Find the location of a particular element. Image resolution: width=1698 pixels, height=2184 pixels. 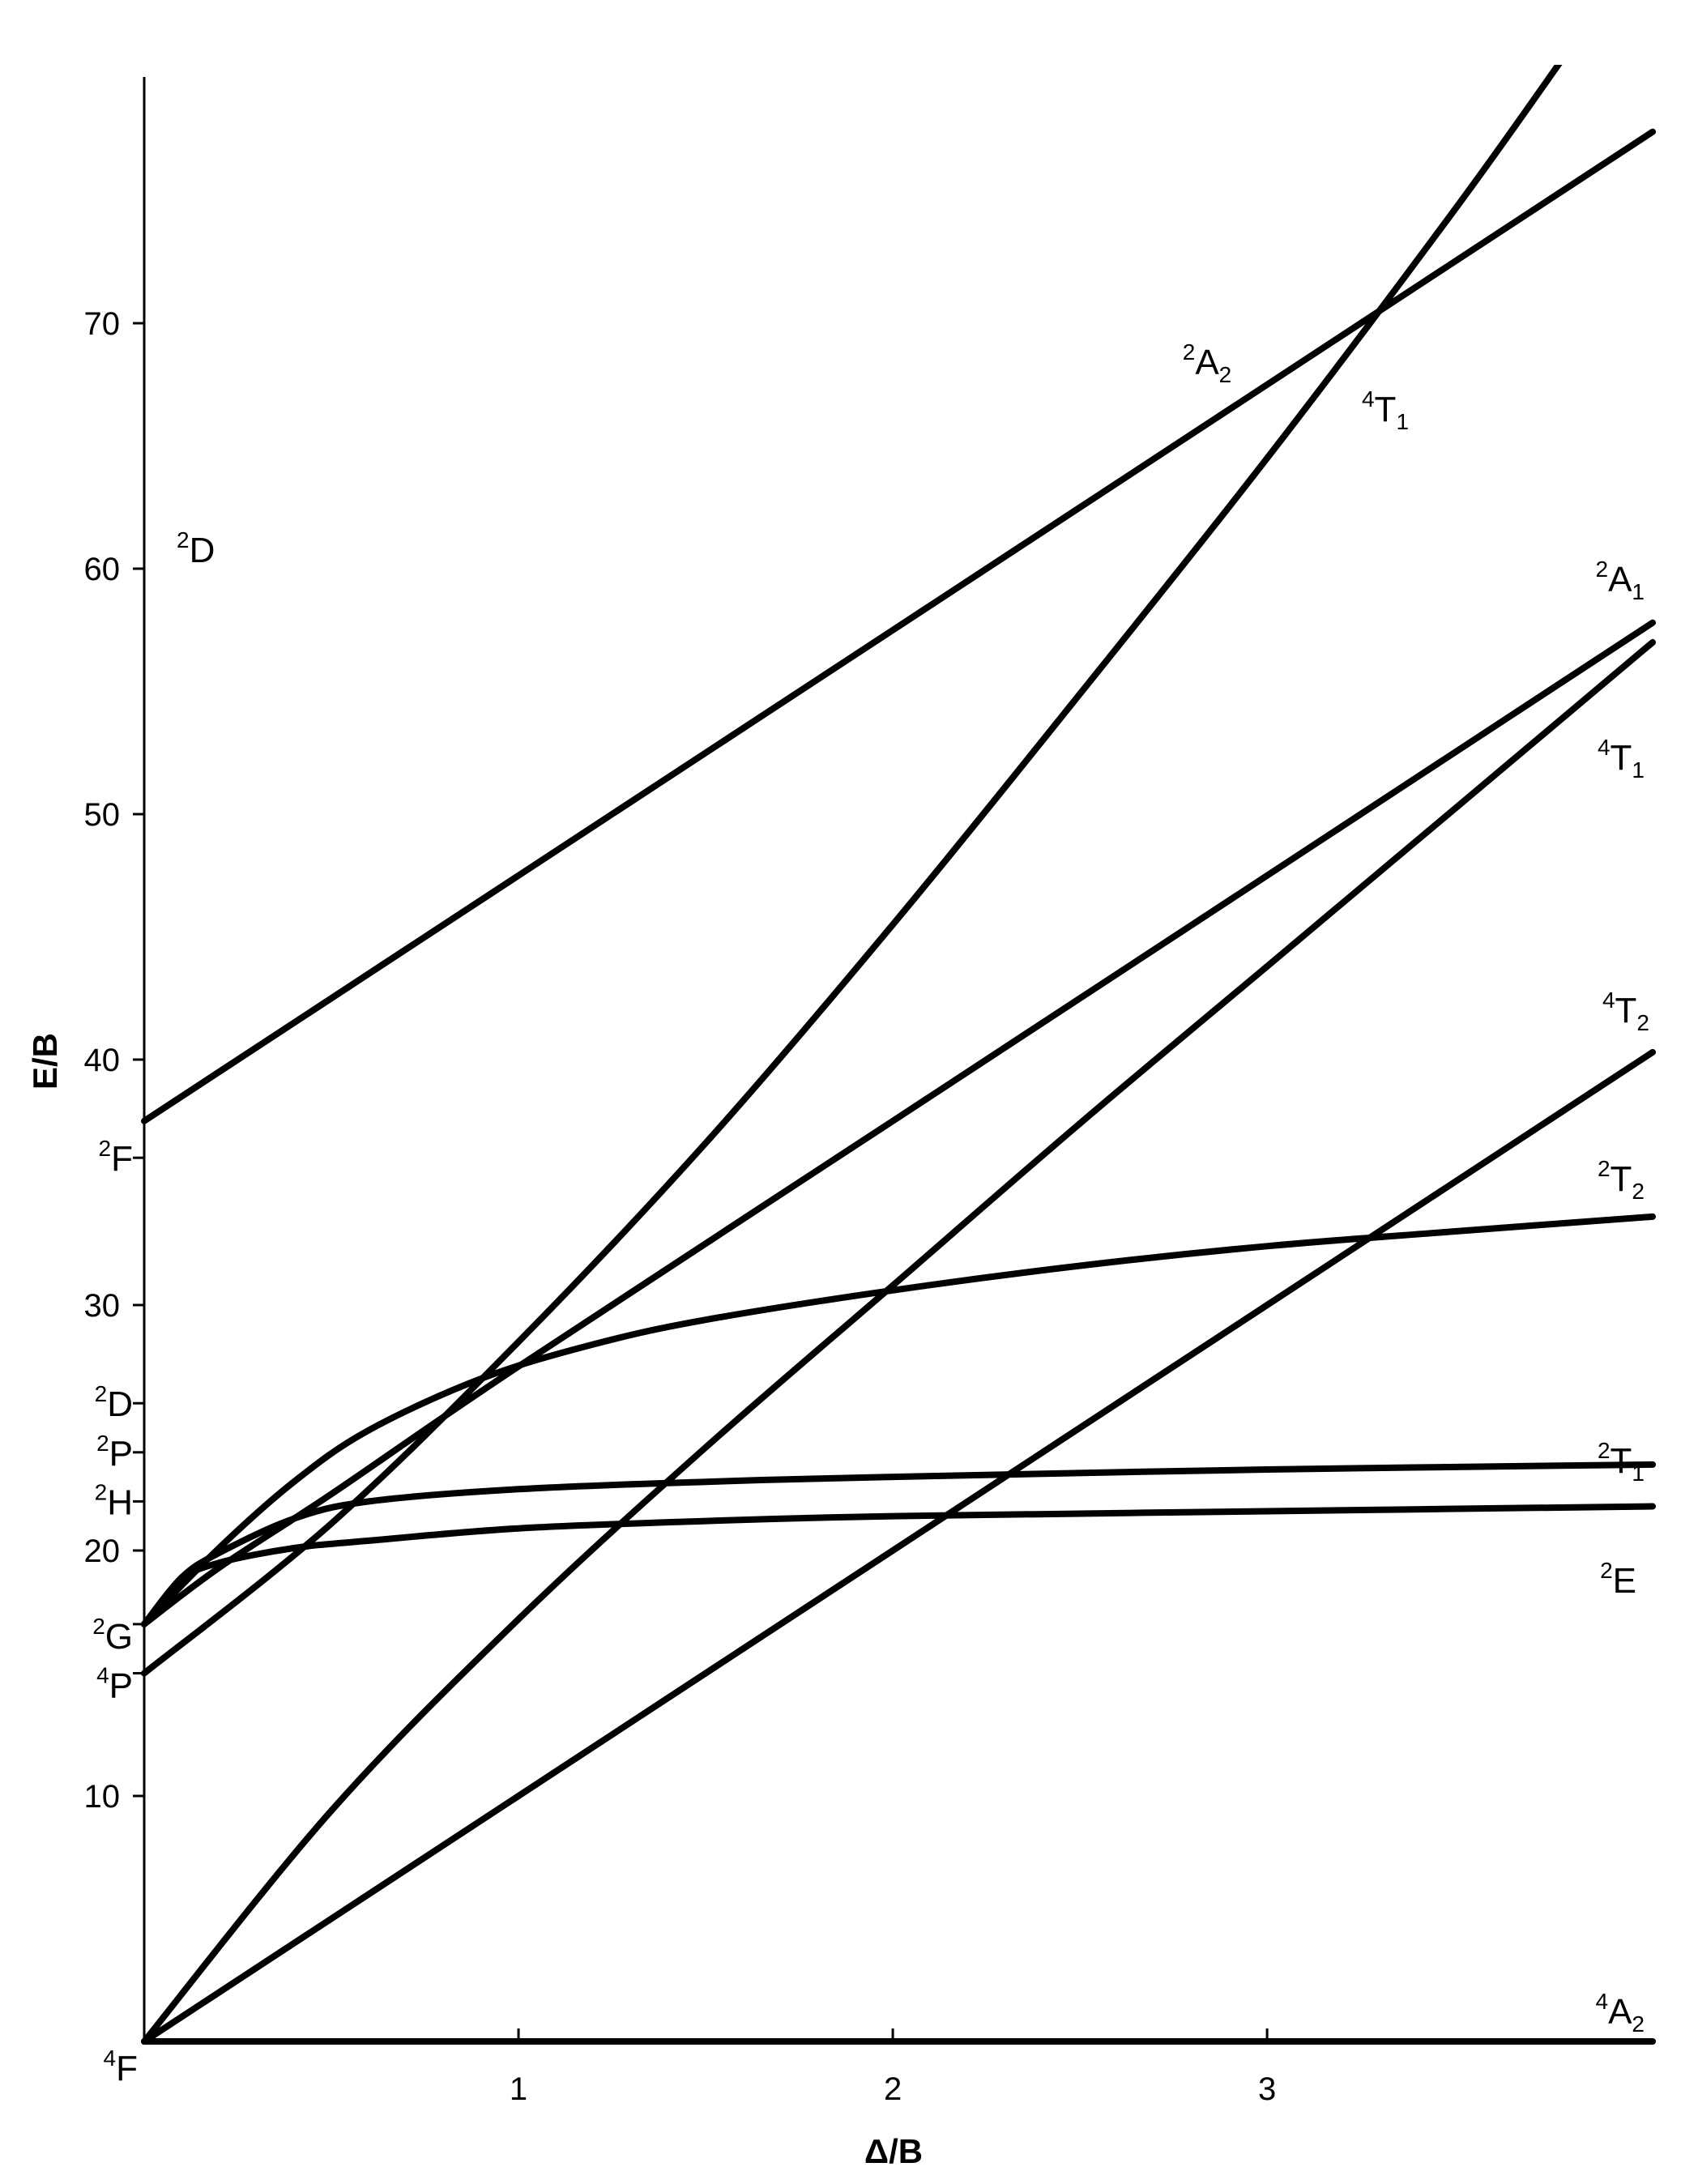

series-label-4a2-0-multiplicity: 4 is located at coordinates (1601, 2001).